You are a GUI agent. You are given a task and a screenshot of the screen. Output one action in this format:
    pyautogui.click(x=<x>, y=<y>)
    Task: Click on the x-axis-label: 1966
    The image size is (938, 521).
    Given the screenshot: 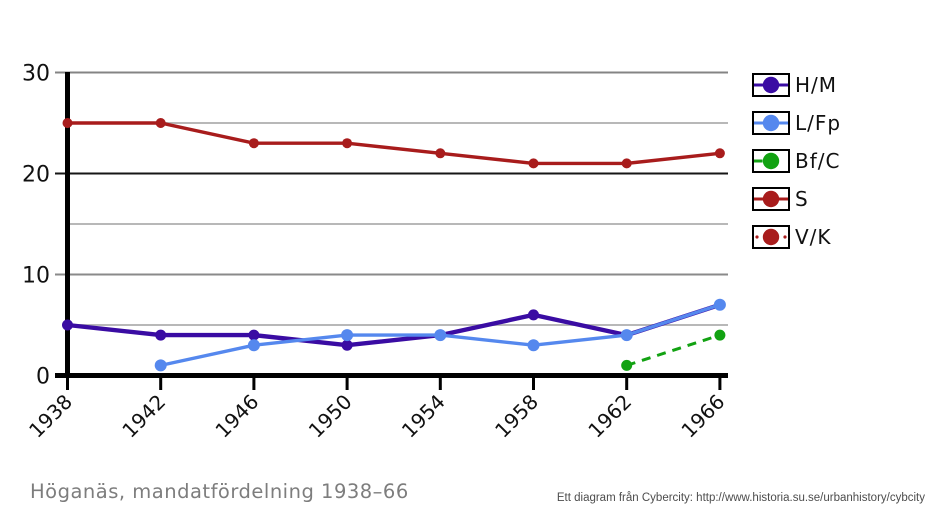 What is the action you would take?
    pyautogui.click(x=702, y=416)
    